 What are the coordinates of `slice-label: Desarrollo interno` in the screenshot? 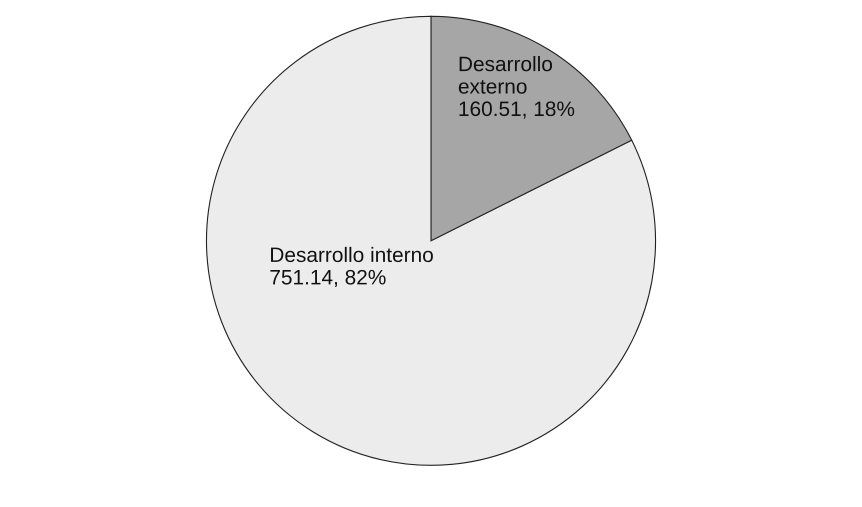 It's located at (352, 254).